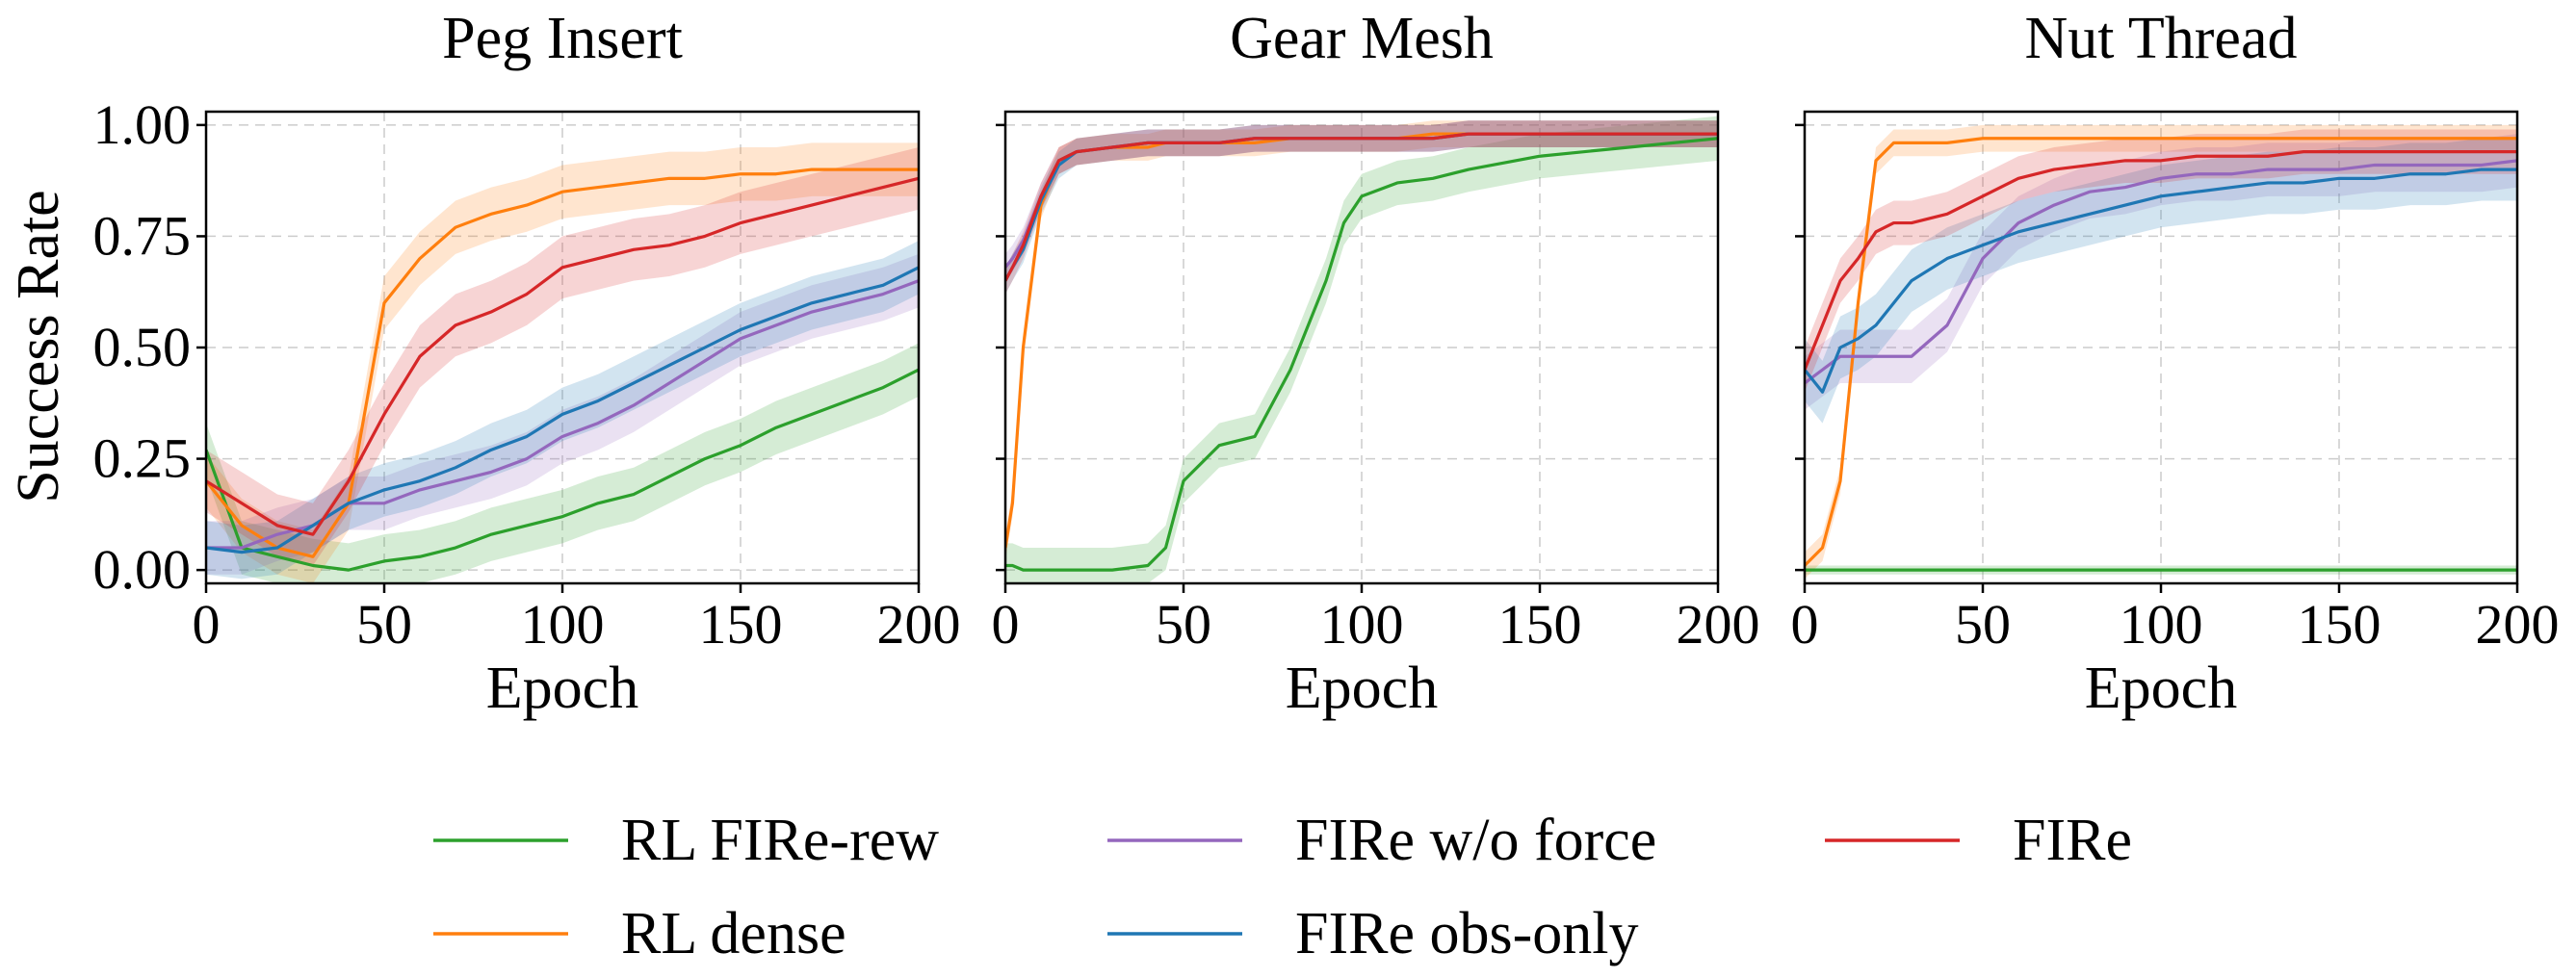 This screenshot has width=2576, height=979. I want to click on y-tick-label: 0.50, so click(142, 347).